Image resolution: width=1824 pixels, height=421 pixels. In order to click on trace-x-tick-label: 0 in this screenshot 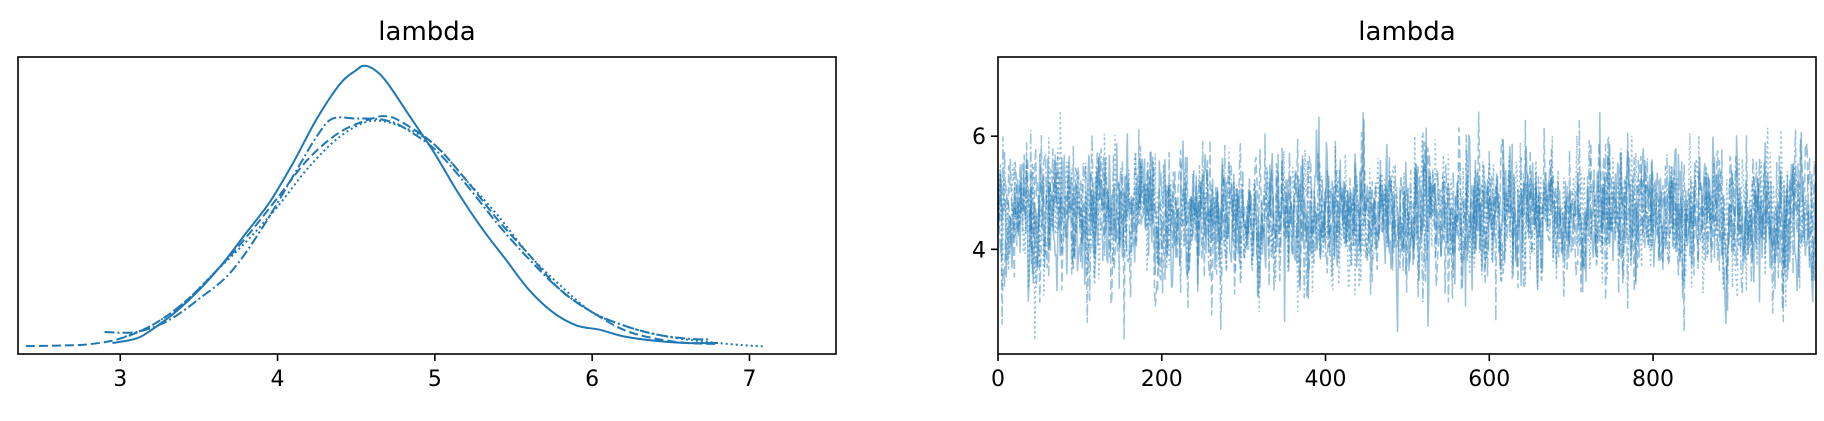, I will do `click(998, 379)`.